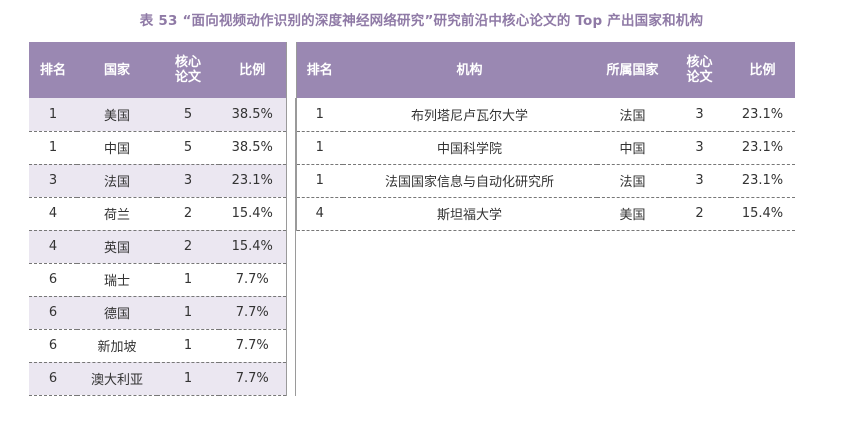  Describe the element at coordinates (469, 115) in the screenshot. I see `institution-cell: 布列塔尼卢瓦尔大学` at that location.